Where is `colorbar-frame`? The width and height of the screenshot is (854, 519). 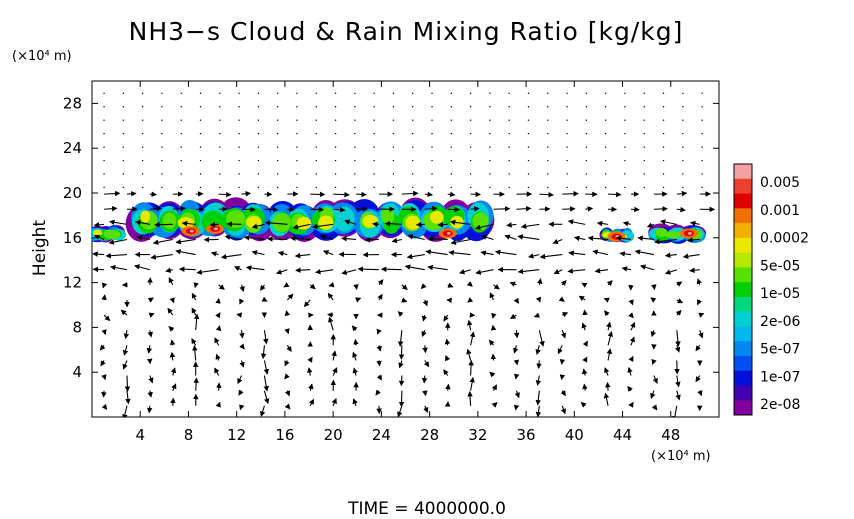 colorbar-frame is located at coordinates (743, 289).